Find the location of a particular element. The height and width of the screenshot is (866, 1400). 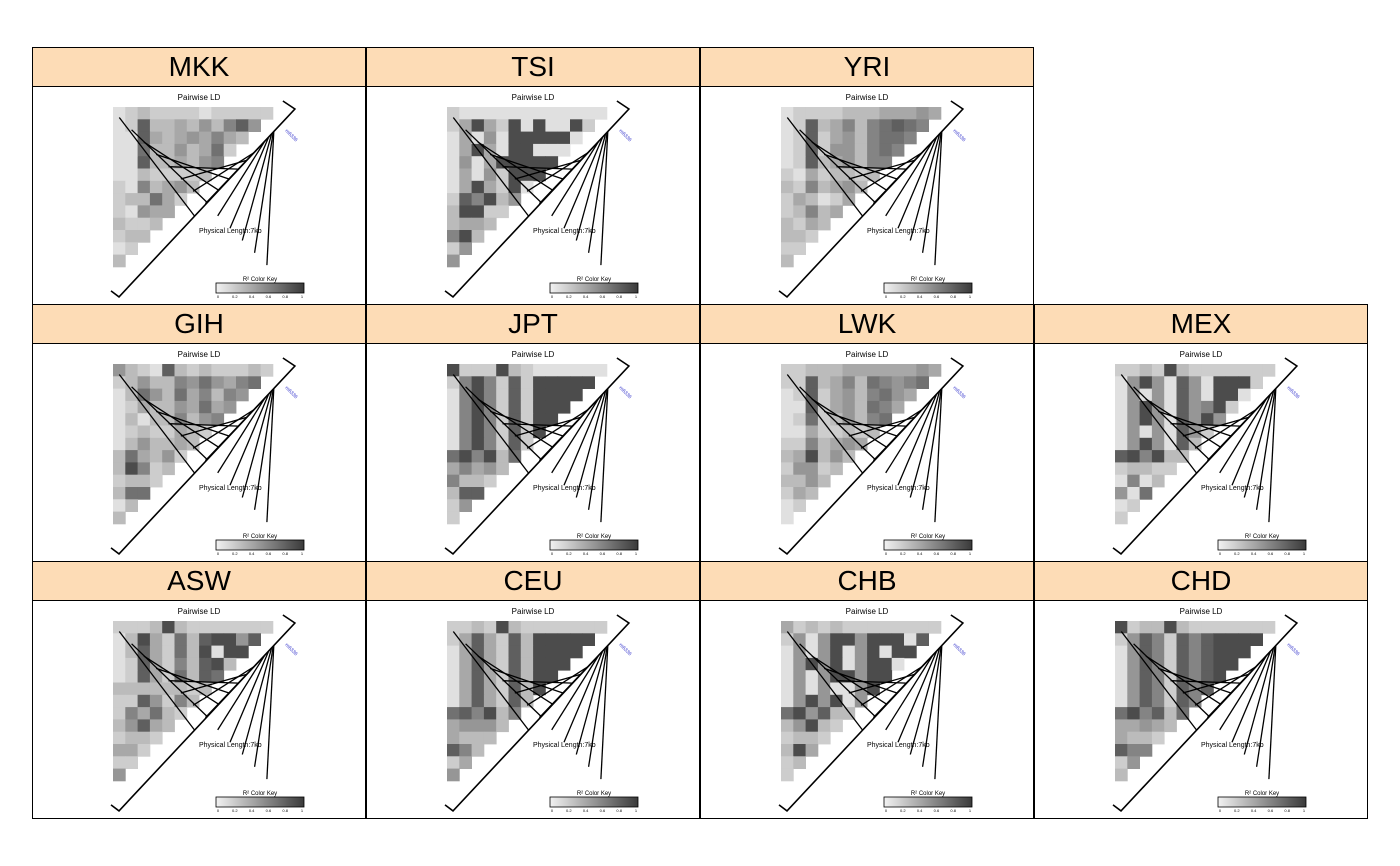

color-key-tick: 0 is located at coordinates (886, 553).